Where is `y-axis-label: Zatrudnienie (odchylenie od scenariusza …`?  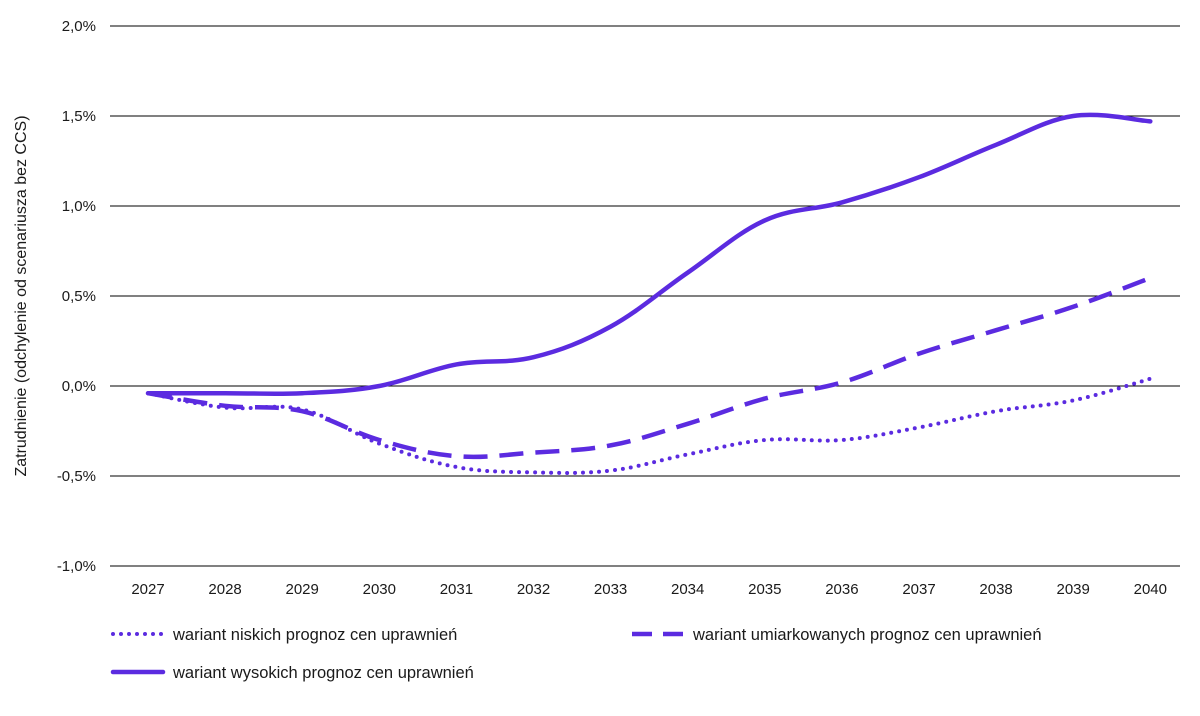
y-axis-label: Zatrudnienie (odchylenie od scenariusza … is located at coordinates (21, 295).